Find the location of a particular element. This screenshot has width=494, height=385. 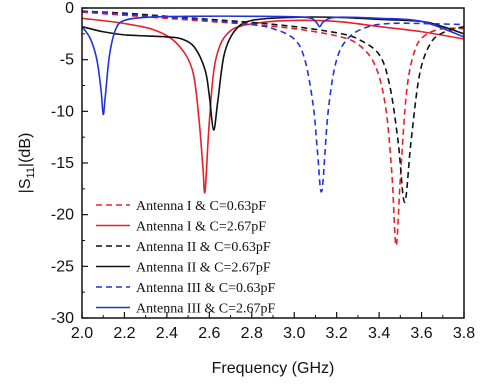

y-tick-label: -30 is located at coordinates (62, 318).